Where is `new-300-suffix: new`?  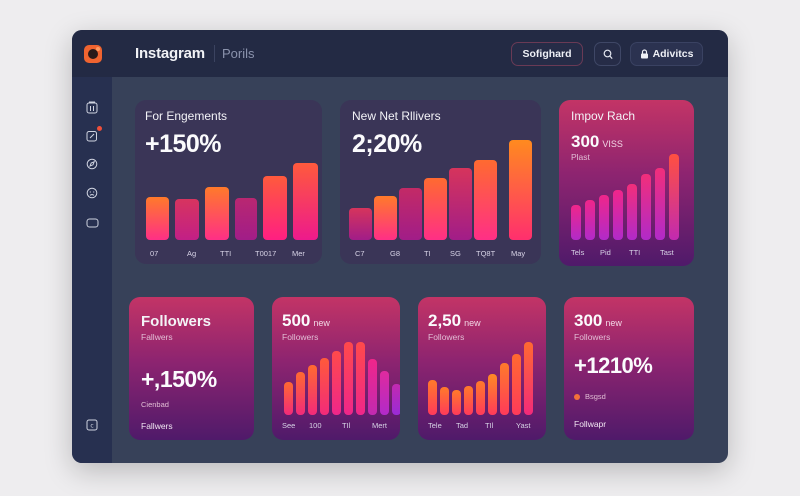 new-300-suffix: new is located at coordinates (613, 323).